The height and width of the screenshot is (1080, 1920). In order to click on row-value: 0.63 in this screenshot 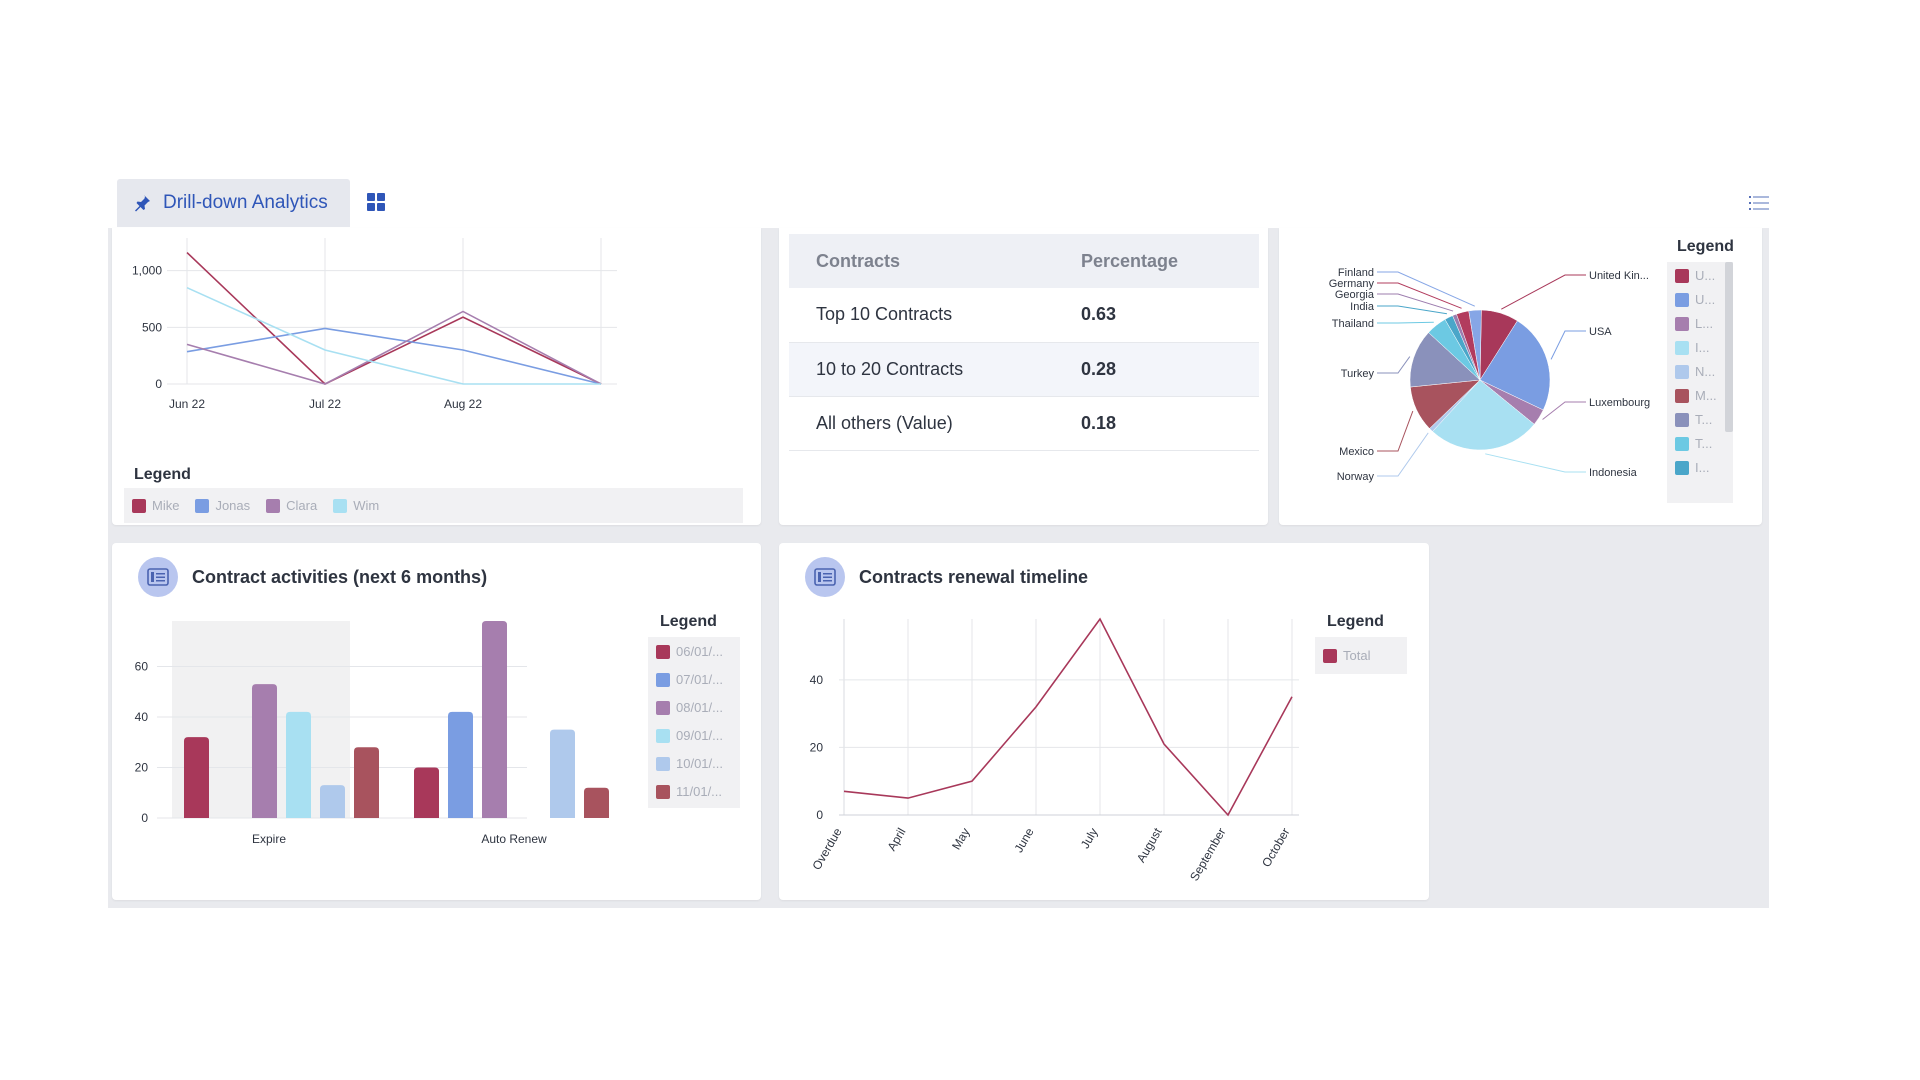, I will do `click(1156, 315)`.